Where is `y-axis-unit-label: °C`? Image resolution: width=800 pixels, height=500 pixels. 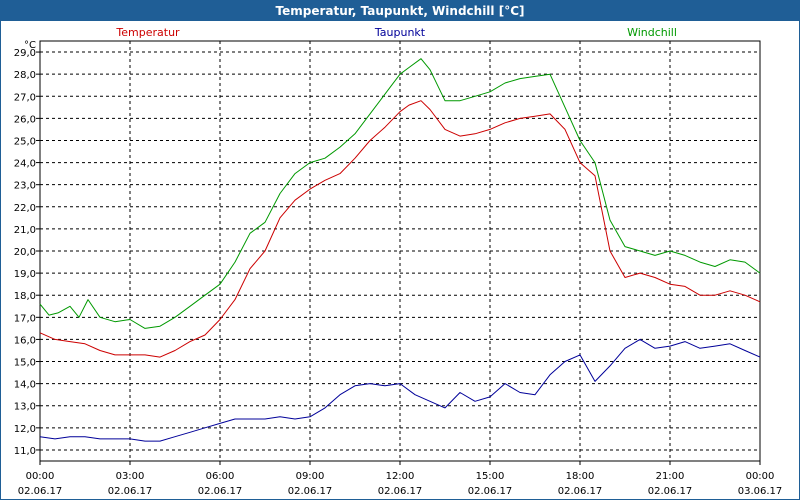
y-axis-unit-label: °C is located at coordinates (30, 45).